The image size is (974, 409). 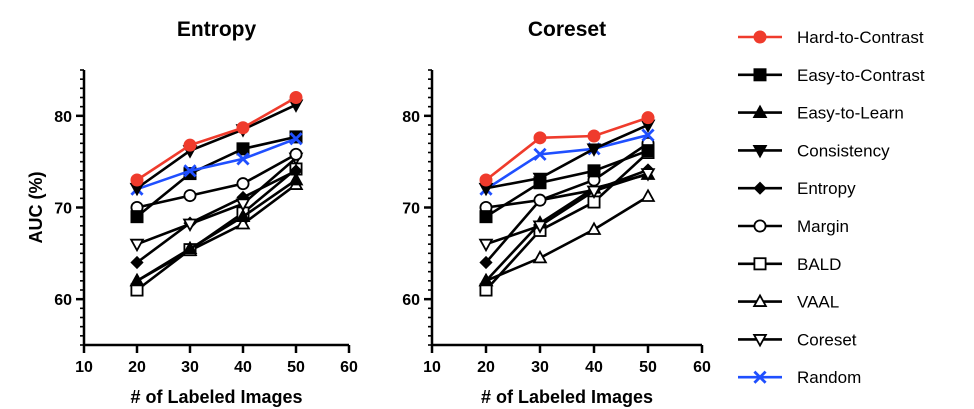 I want to click on chart-1-line-random, so click(x=216, y=164).